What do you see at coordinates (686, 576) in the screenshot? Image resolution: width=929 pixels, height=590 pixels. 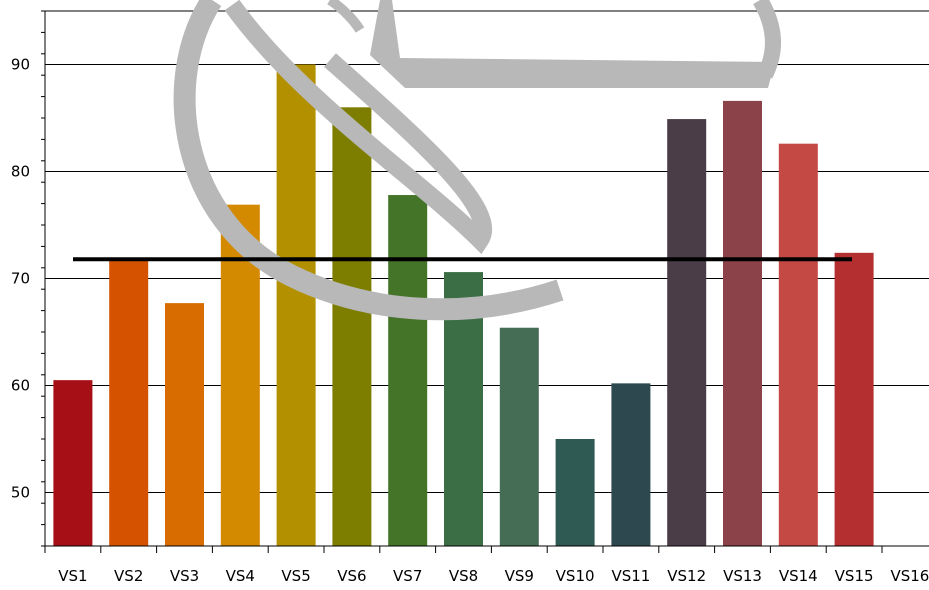 I see `x-tick-label-vs12: VS12` at bounding box center [686, 576].